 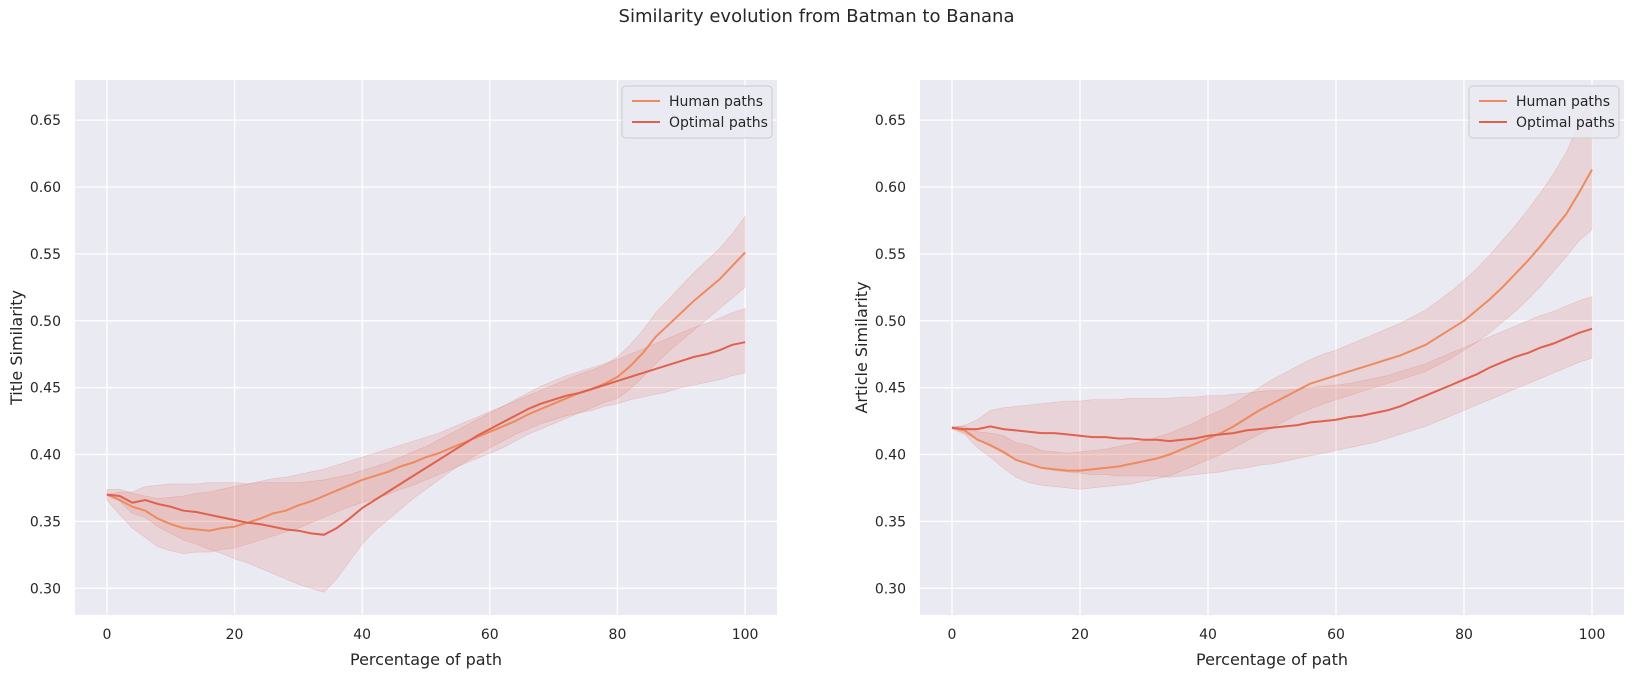 What do you see at coordinates (16, 348) in the screenshot?
I see `y-axis-label: Title Similarity` at bounding box center [16, 348].